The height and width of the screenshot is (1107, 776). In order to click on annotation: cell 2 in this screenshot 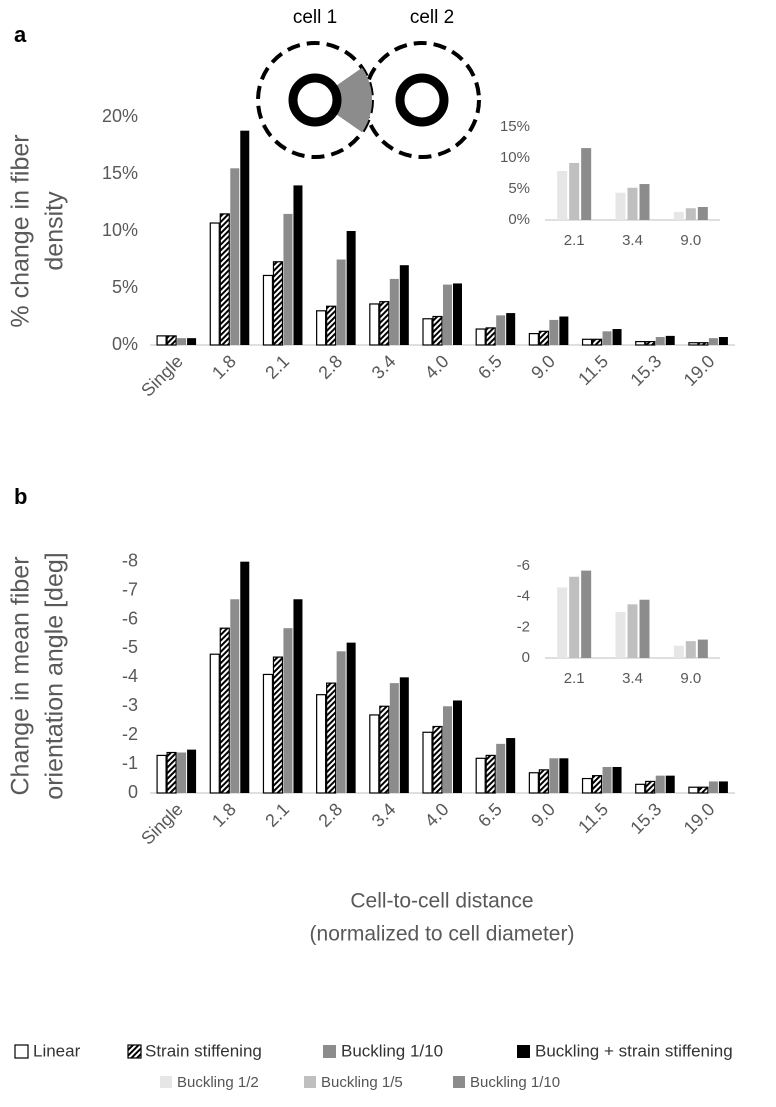, I will do `click(432, 17)`.